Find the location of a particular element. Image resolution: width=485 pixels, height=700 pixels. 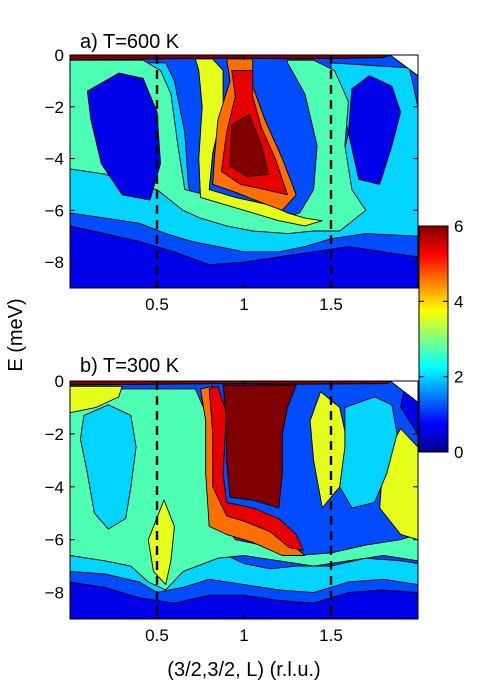

colorbar-tick-label: 4 is located at coordinates (458, 301).